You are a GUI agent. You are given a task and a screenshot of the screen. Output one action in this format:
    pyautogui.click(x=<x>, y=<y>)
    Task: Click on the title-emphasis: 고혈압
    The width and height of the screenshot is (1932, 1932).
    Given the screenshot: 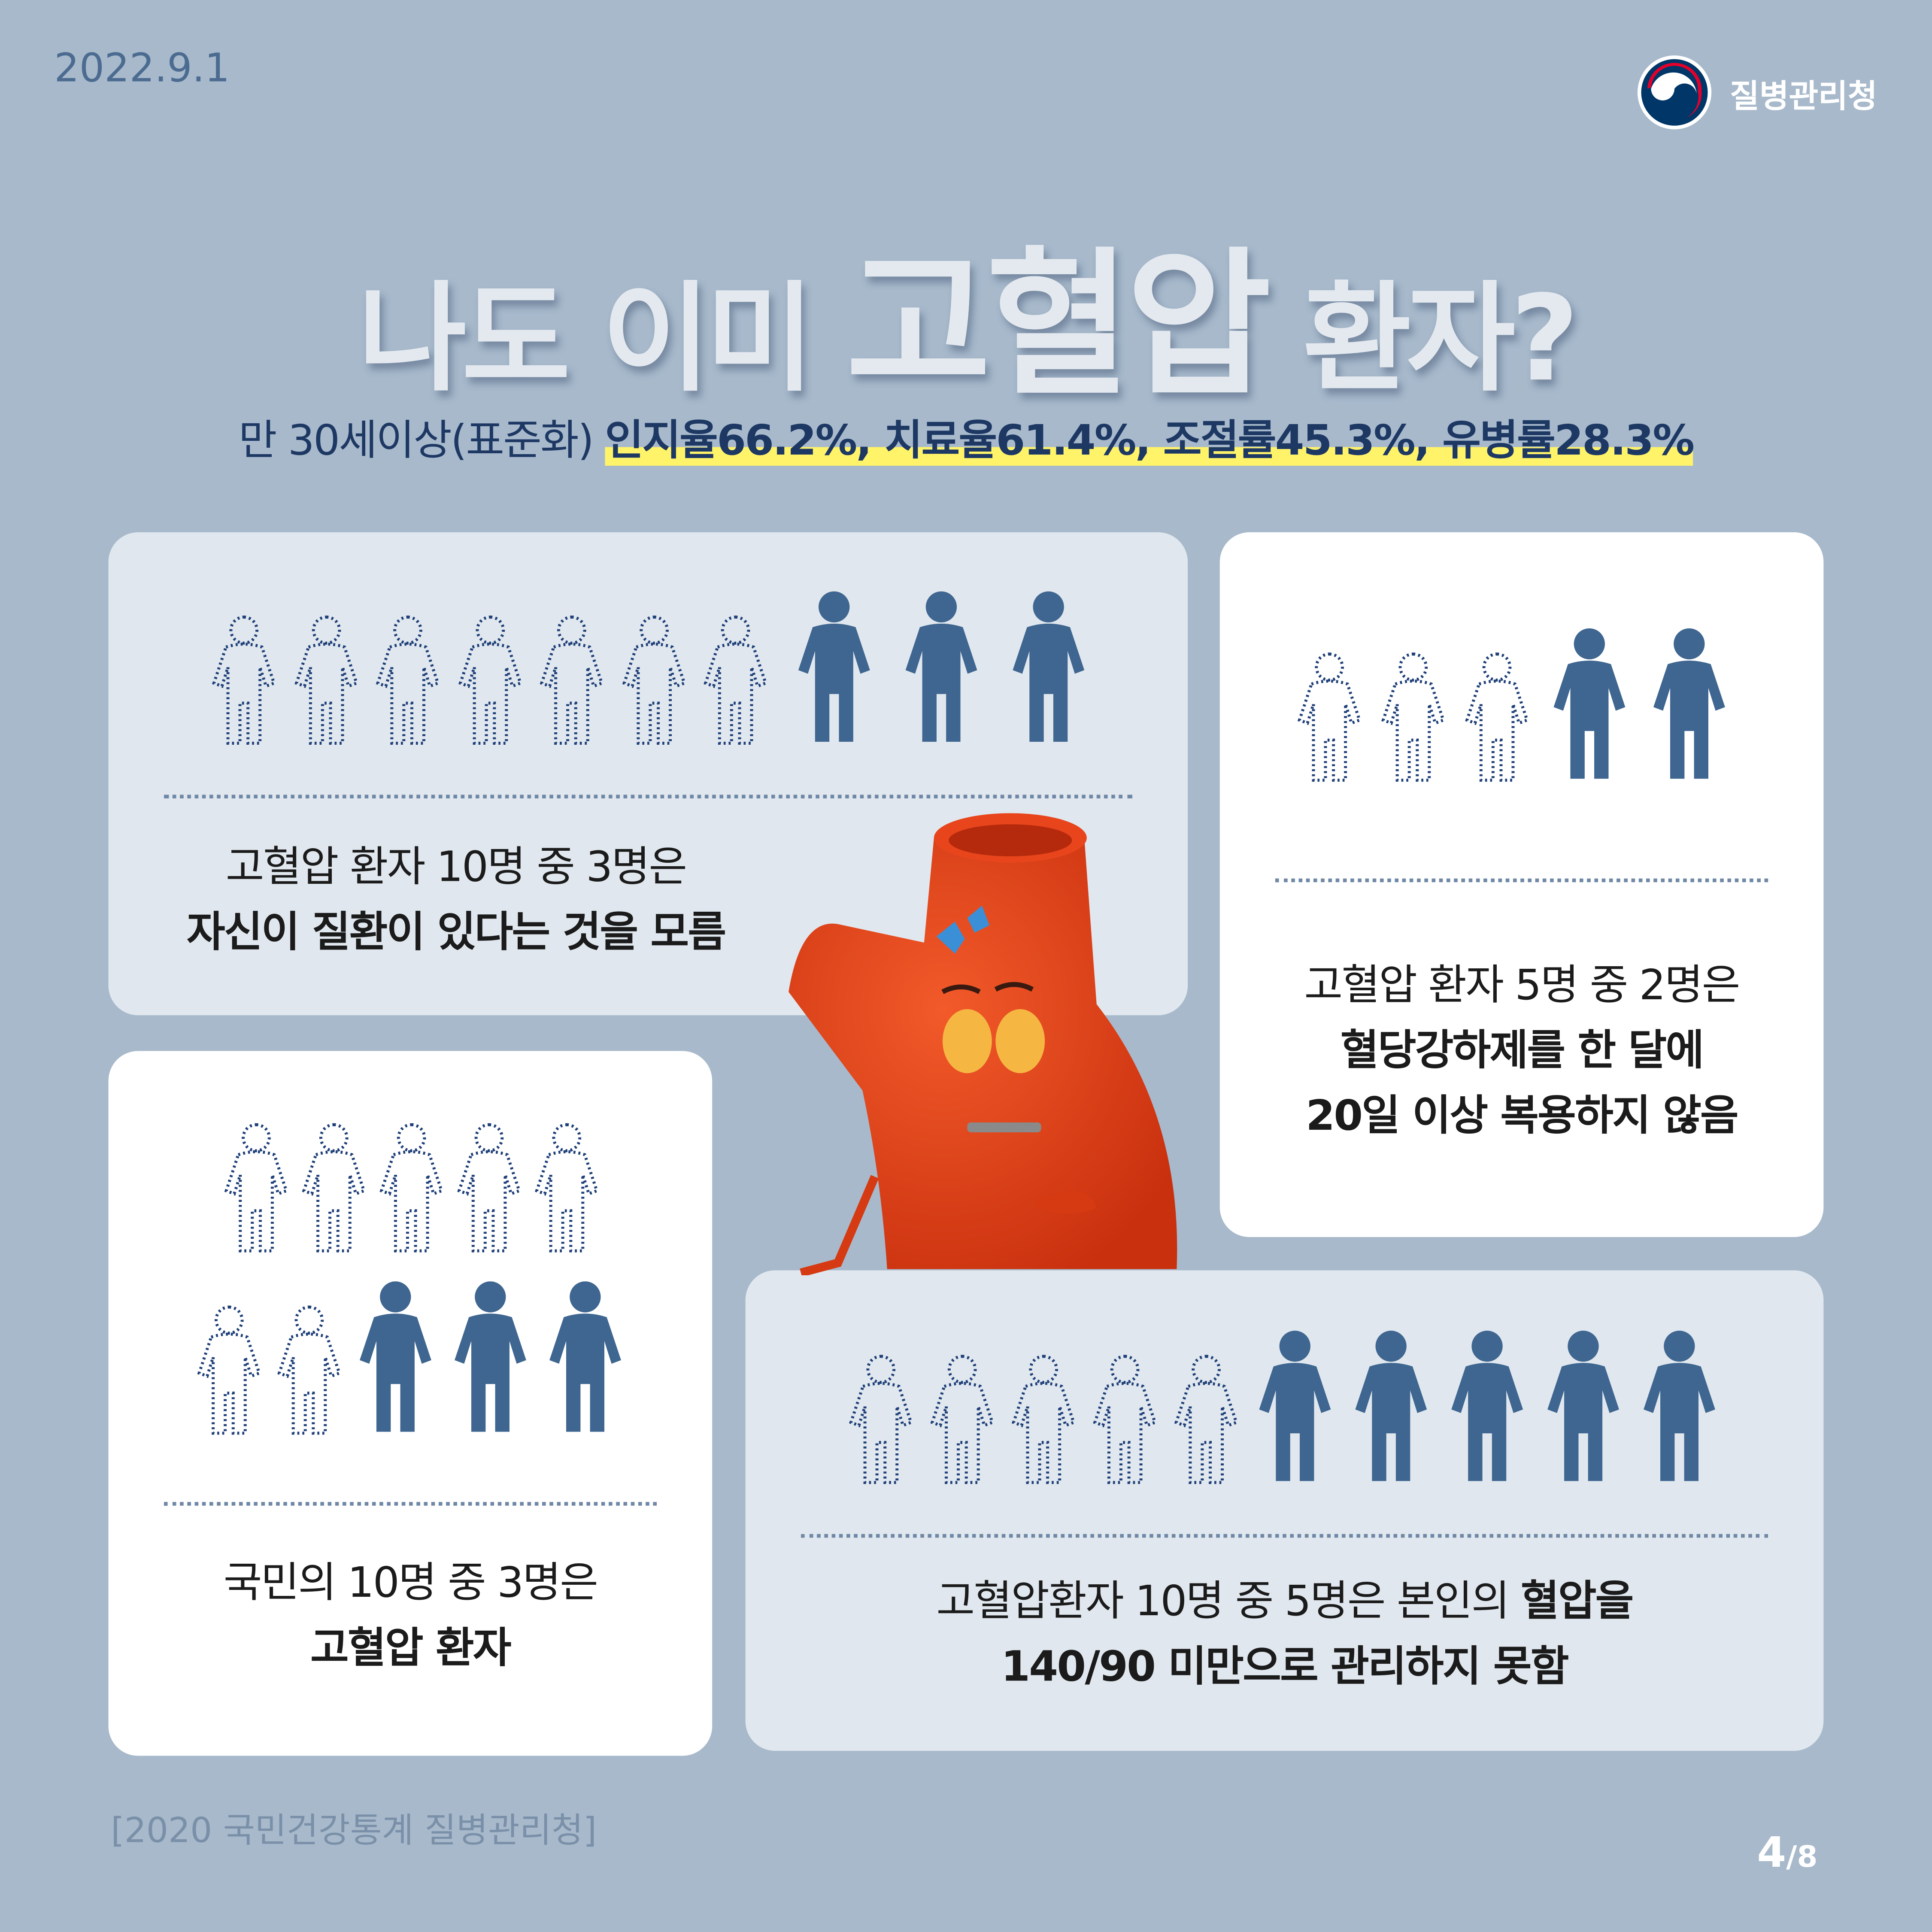 What is the action you would take?
    pyautogui.click(x=1058, y=326)
    